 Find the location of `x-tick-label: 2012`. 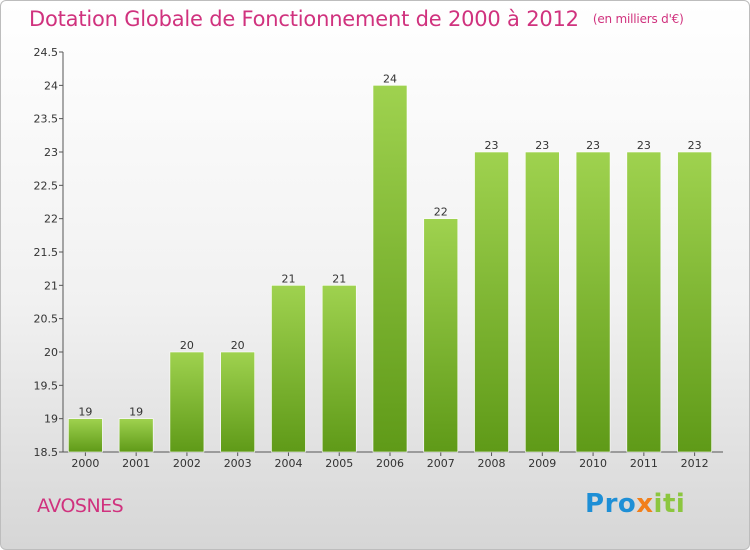

x-tick-label: 2012 is located at coordinates (695, 463).